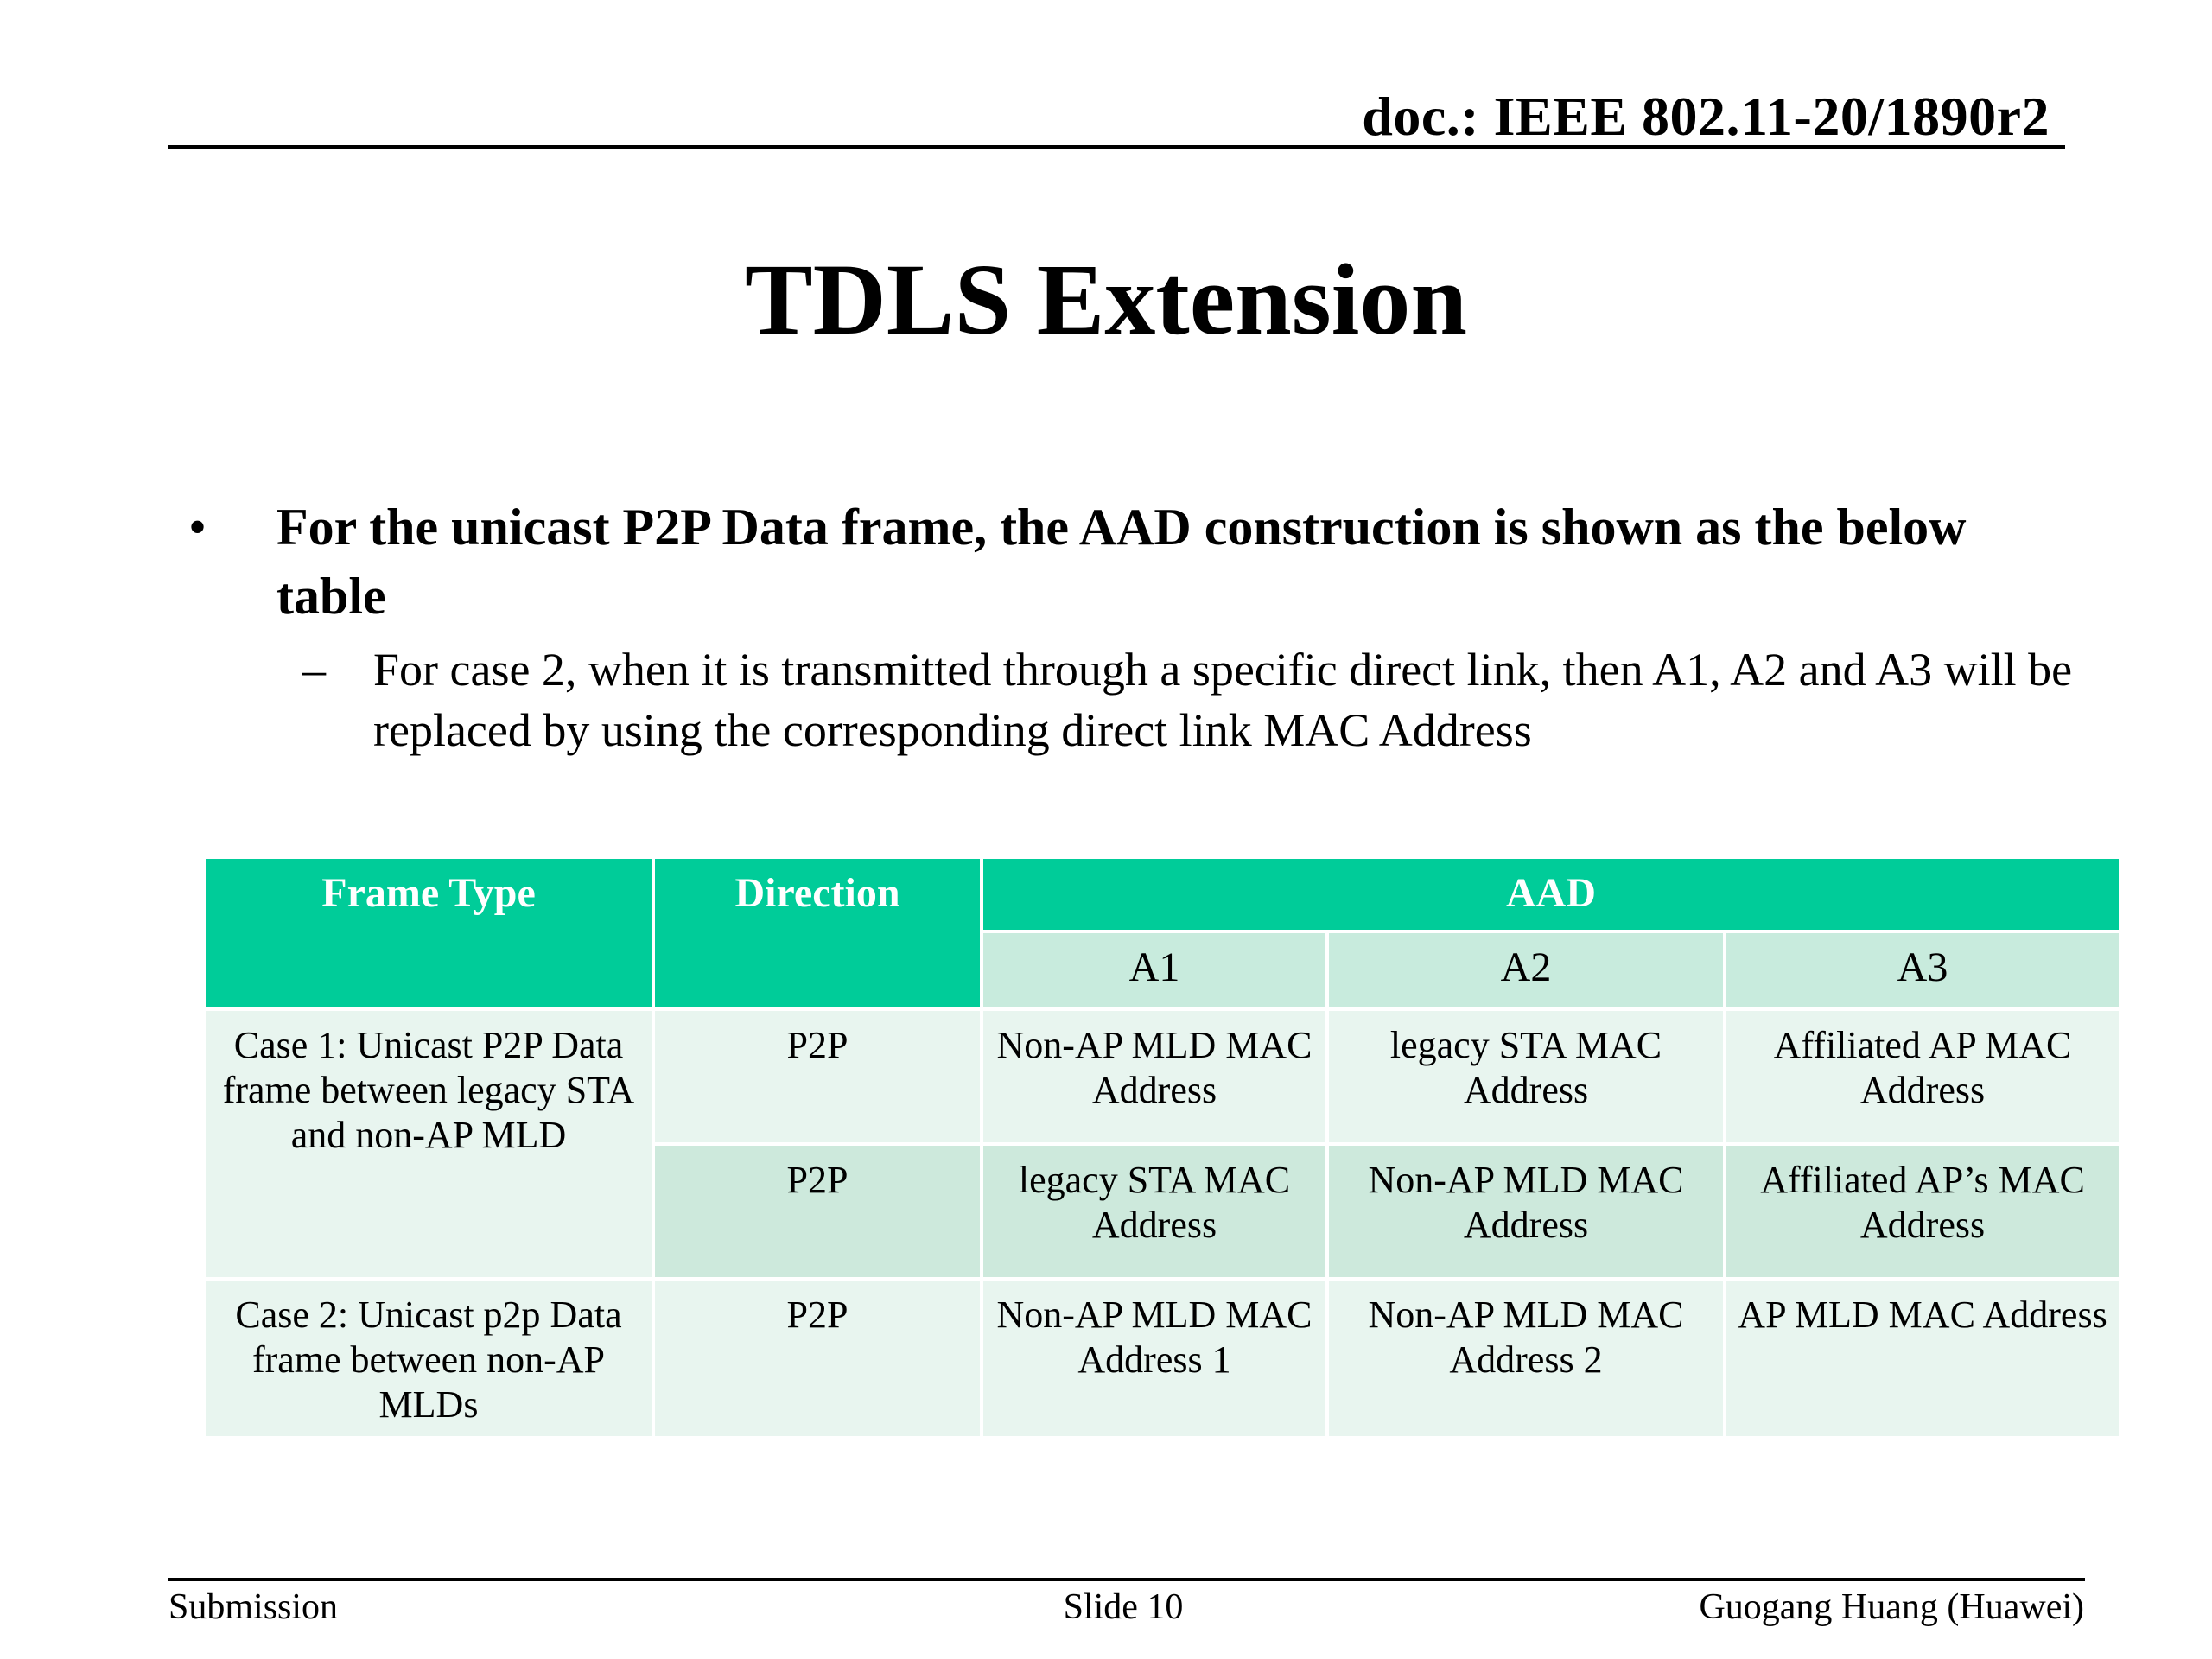 Image resolution: width=2212 pixels, height=1659 pixels. What do you see at coordinates (1154, 1076) in the screenshot?
I see `row-a1: Non-AP MLD MAC Address` at bounding box center [1154, 1076].